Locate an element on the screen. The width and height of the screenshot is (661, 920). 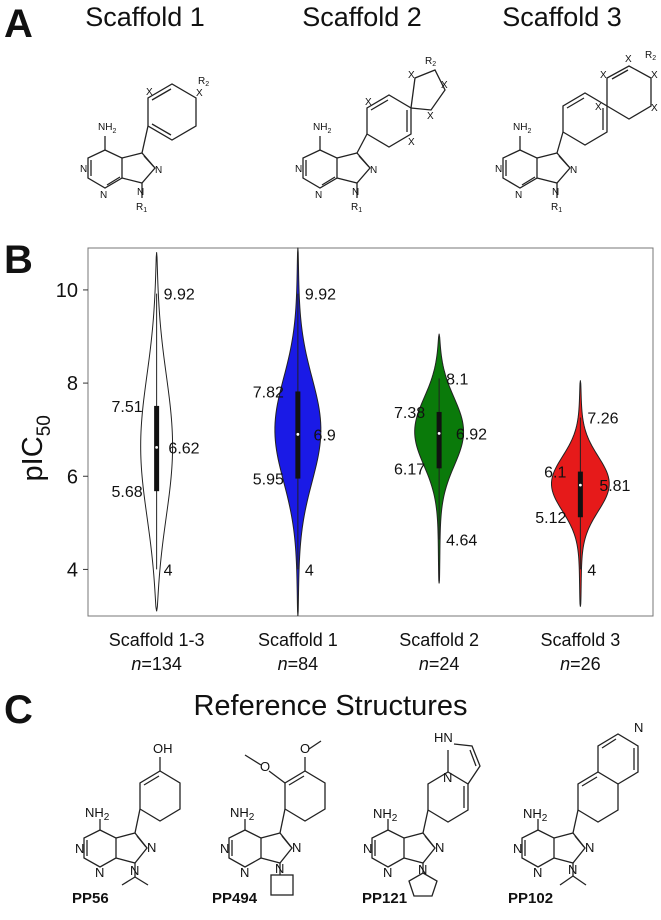
s1-n-a: N is located at coordinates (83, 169).